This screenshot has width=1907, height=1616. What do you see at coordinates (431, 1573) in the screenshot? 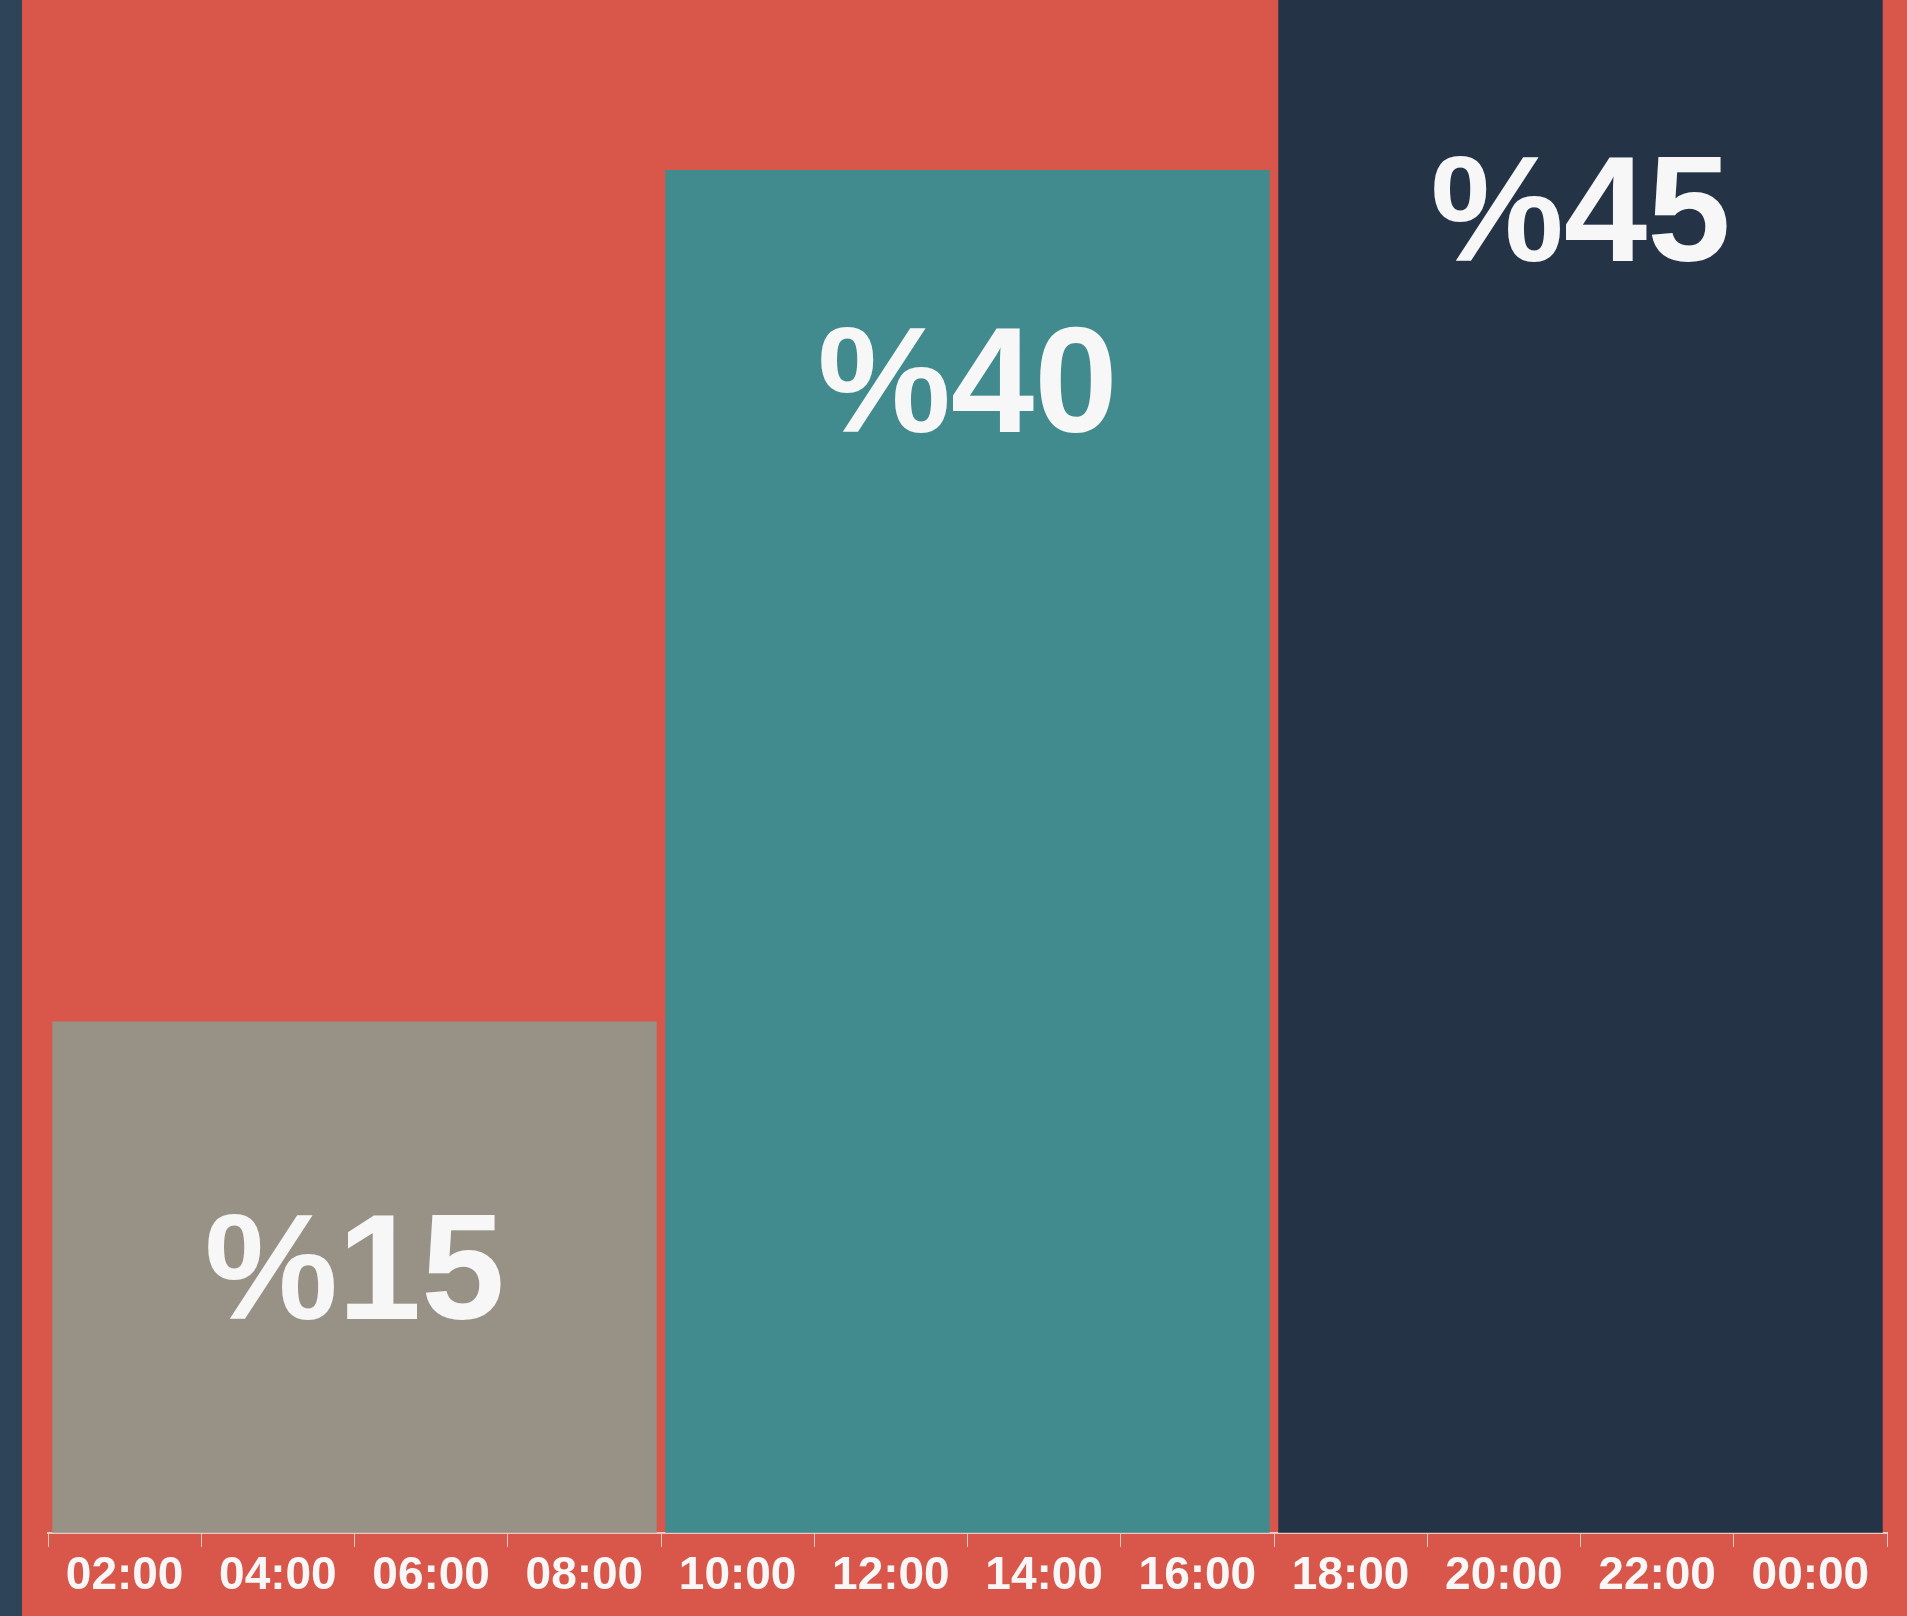
I see `x-tick-label: 06:00` at bounding box center [431, 1573].